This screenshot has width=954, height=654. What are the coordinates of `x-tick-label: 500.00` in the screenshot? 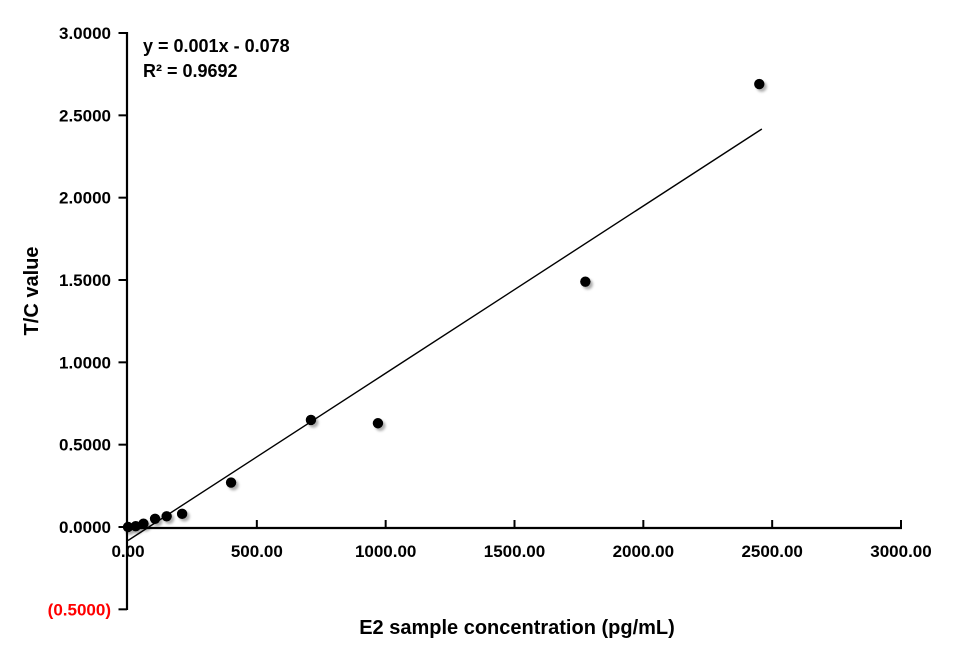 It's located at (257, 551).